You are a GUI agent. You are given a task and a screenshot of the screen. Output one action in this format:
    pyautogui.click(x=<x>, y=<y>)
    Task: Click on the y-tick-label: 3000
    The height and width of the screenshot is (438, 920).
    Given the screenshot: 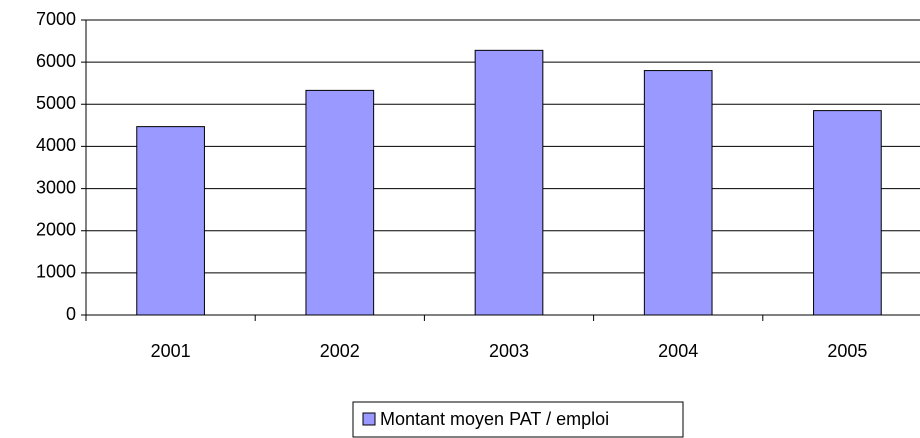 What is the action you would take?
    pyautogui.click(x=56, y=187)
    